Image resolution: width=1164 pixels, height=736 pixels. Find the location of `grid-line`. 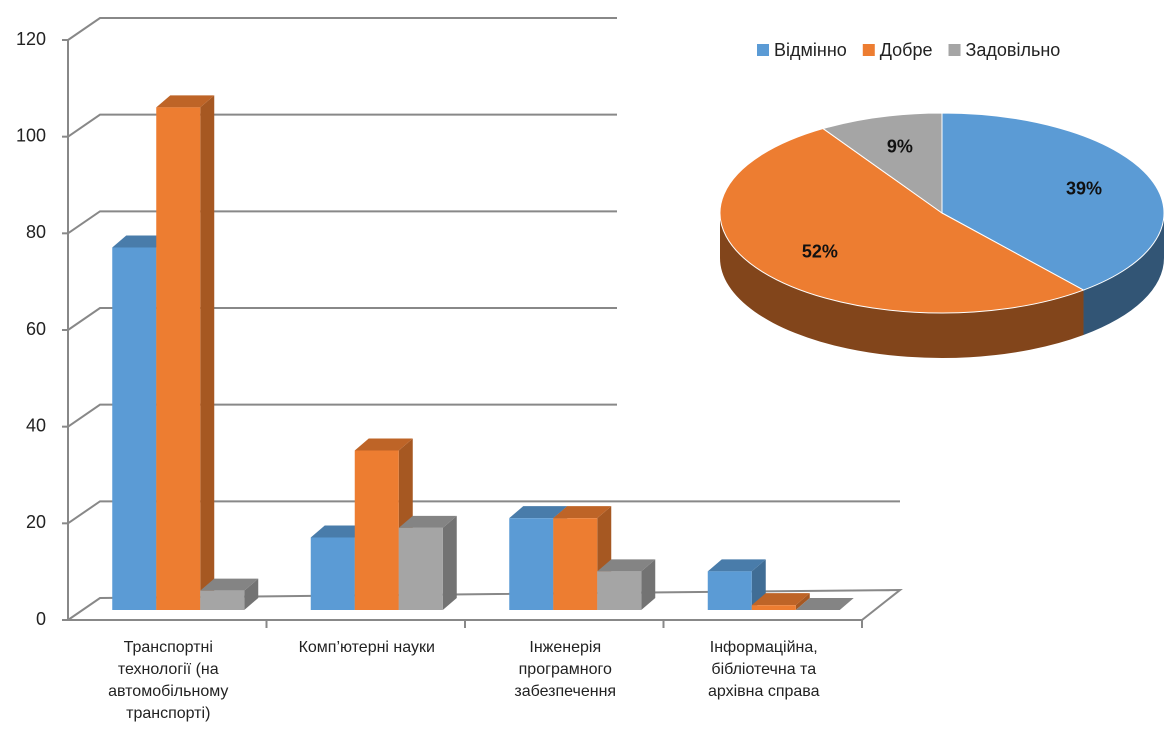

grid-line is located at coordinates (483, 512).